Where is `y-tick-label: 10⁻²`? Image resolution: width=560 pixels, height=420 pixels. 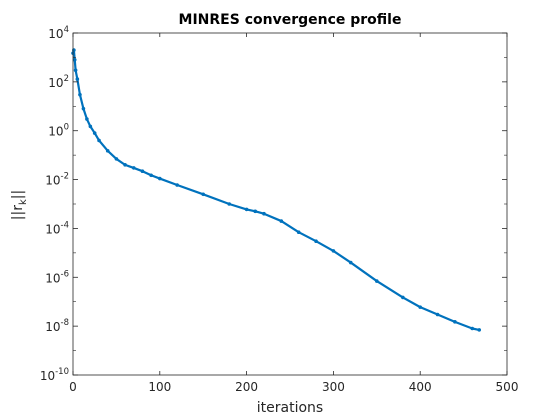 y-tick-label: 10⁻² is located at coordinates (57, 180).